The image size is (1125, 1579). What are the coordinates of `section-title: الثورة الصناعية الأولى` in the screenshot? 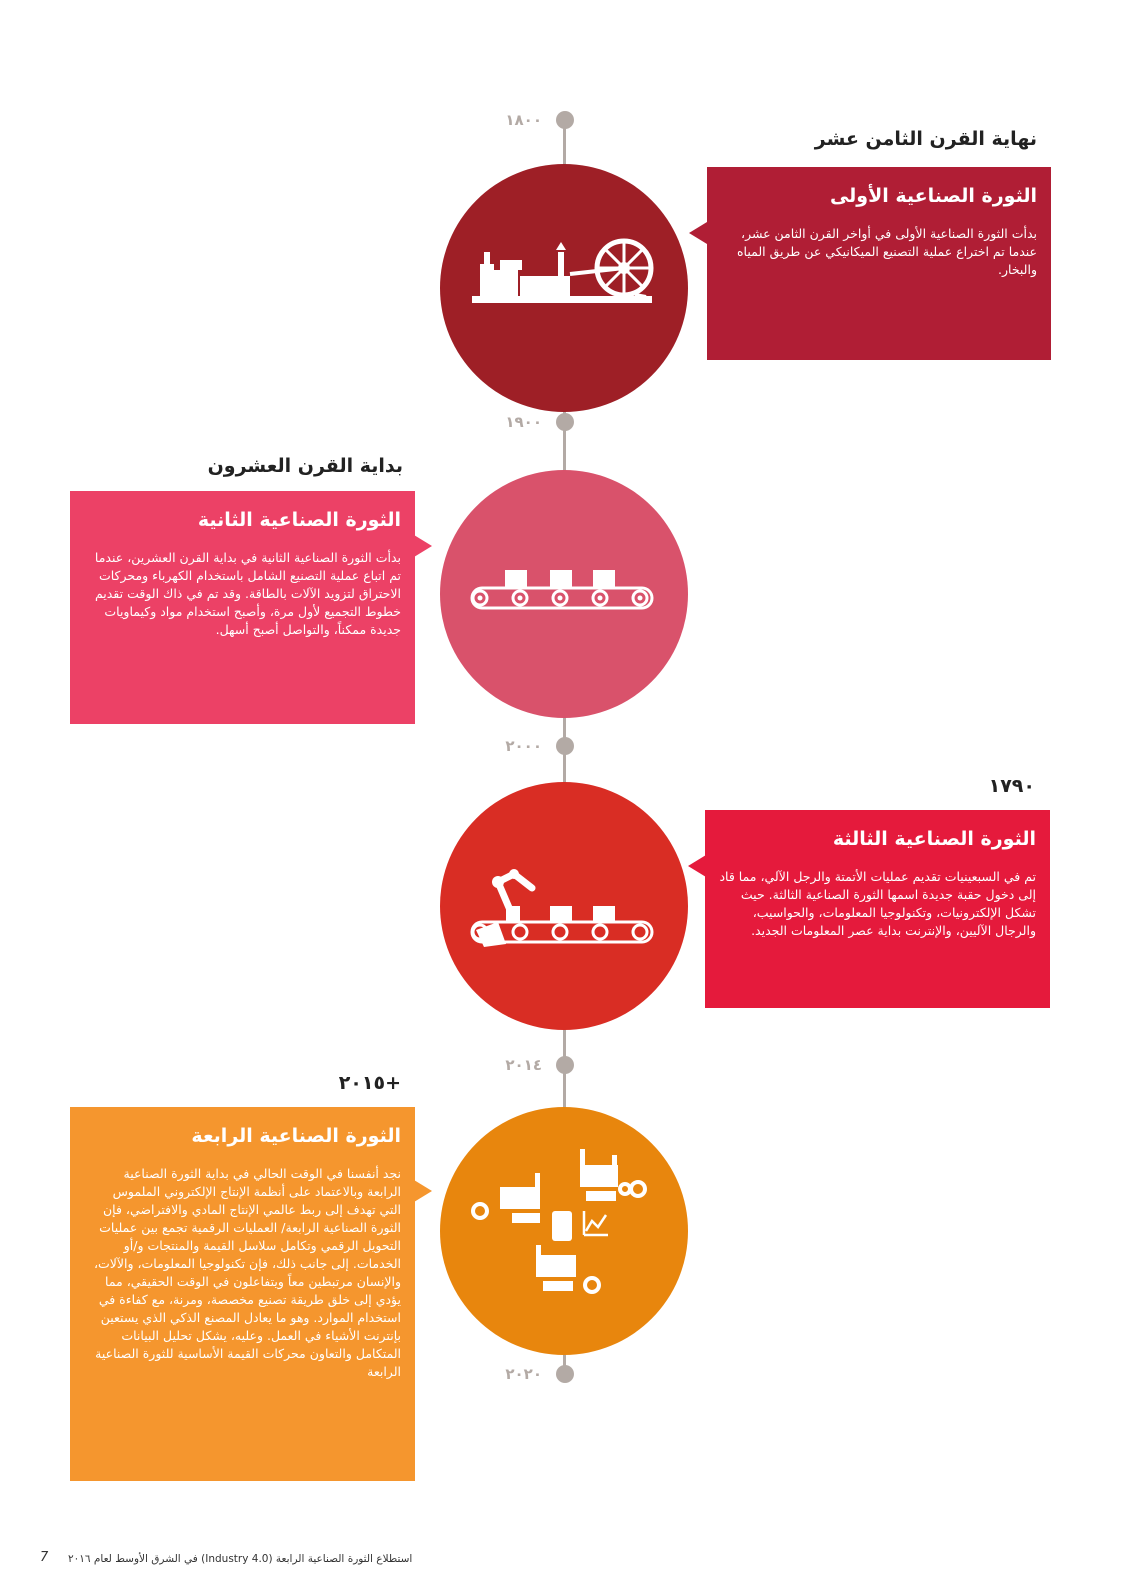 It's located at (933, 196).